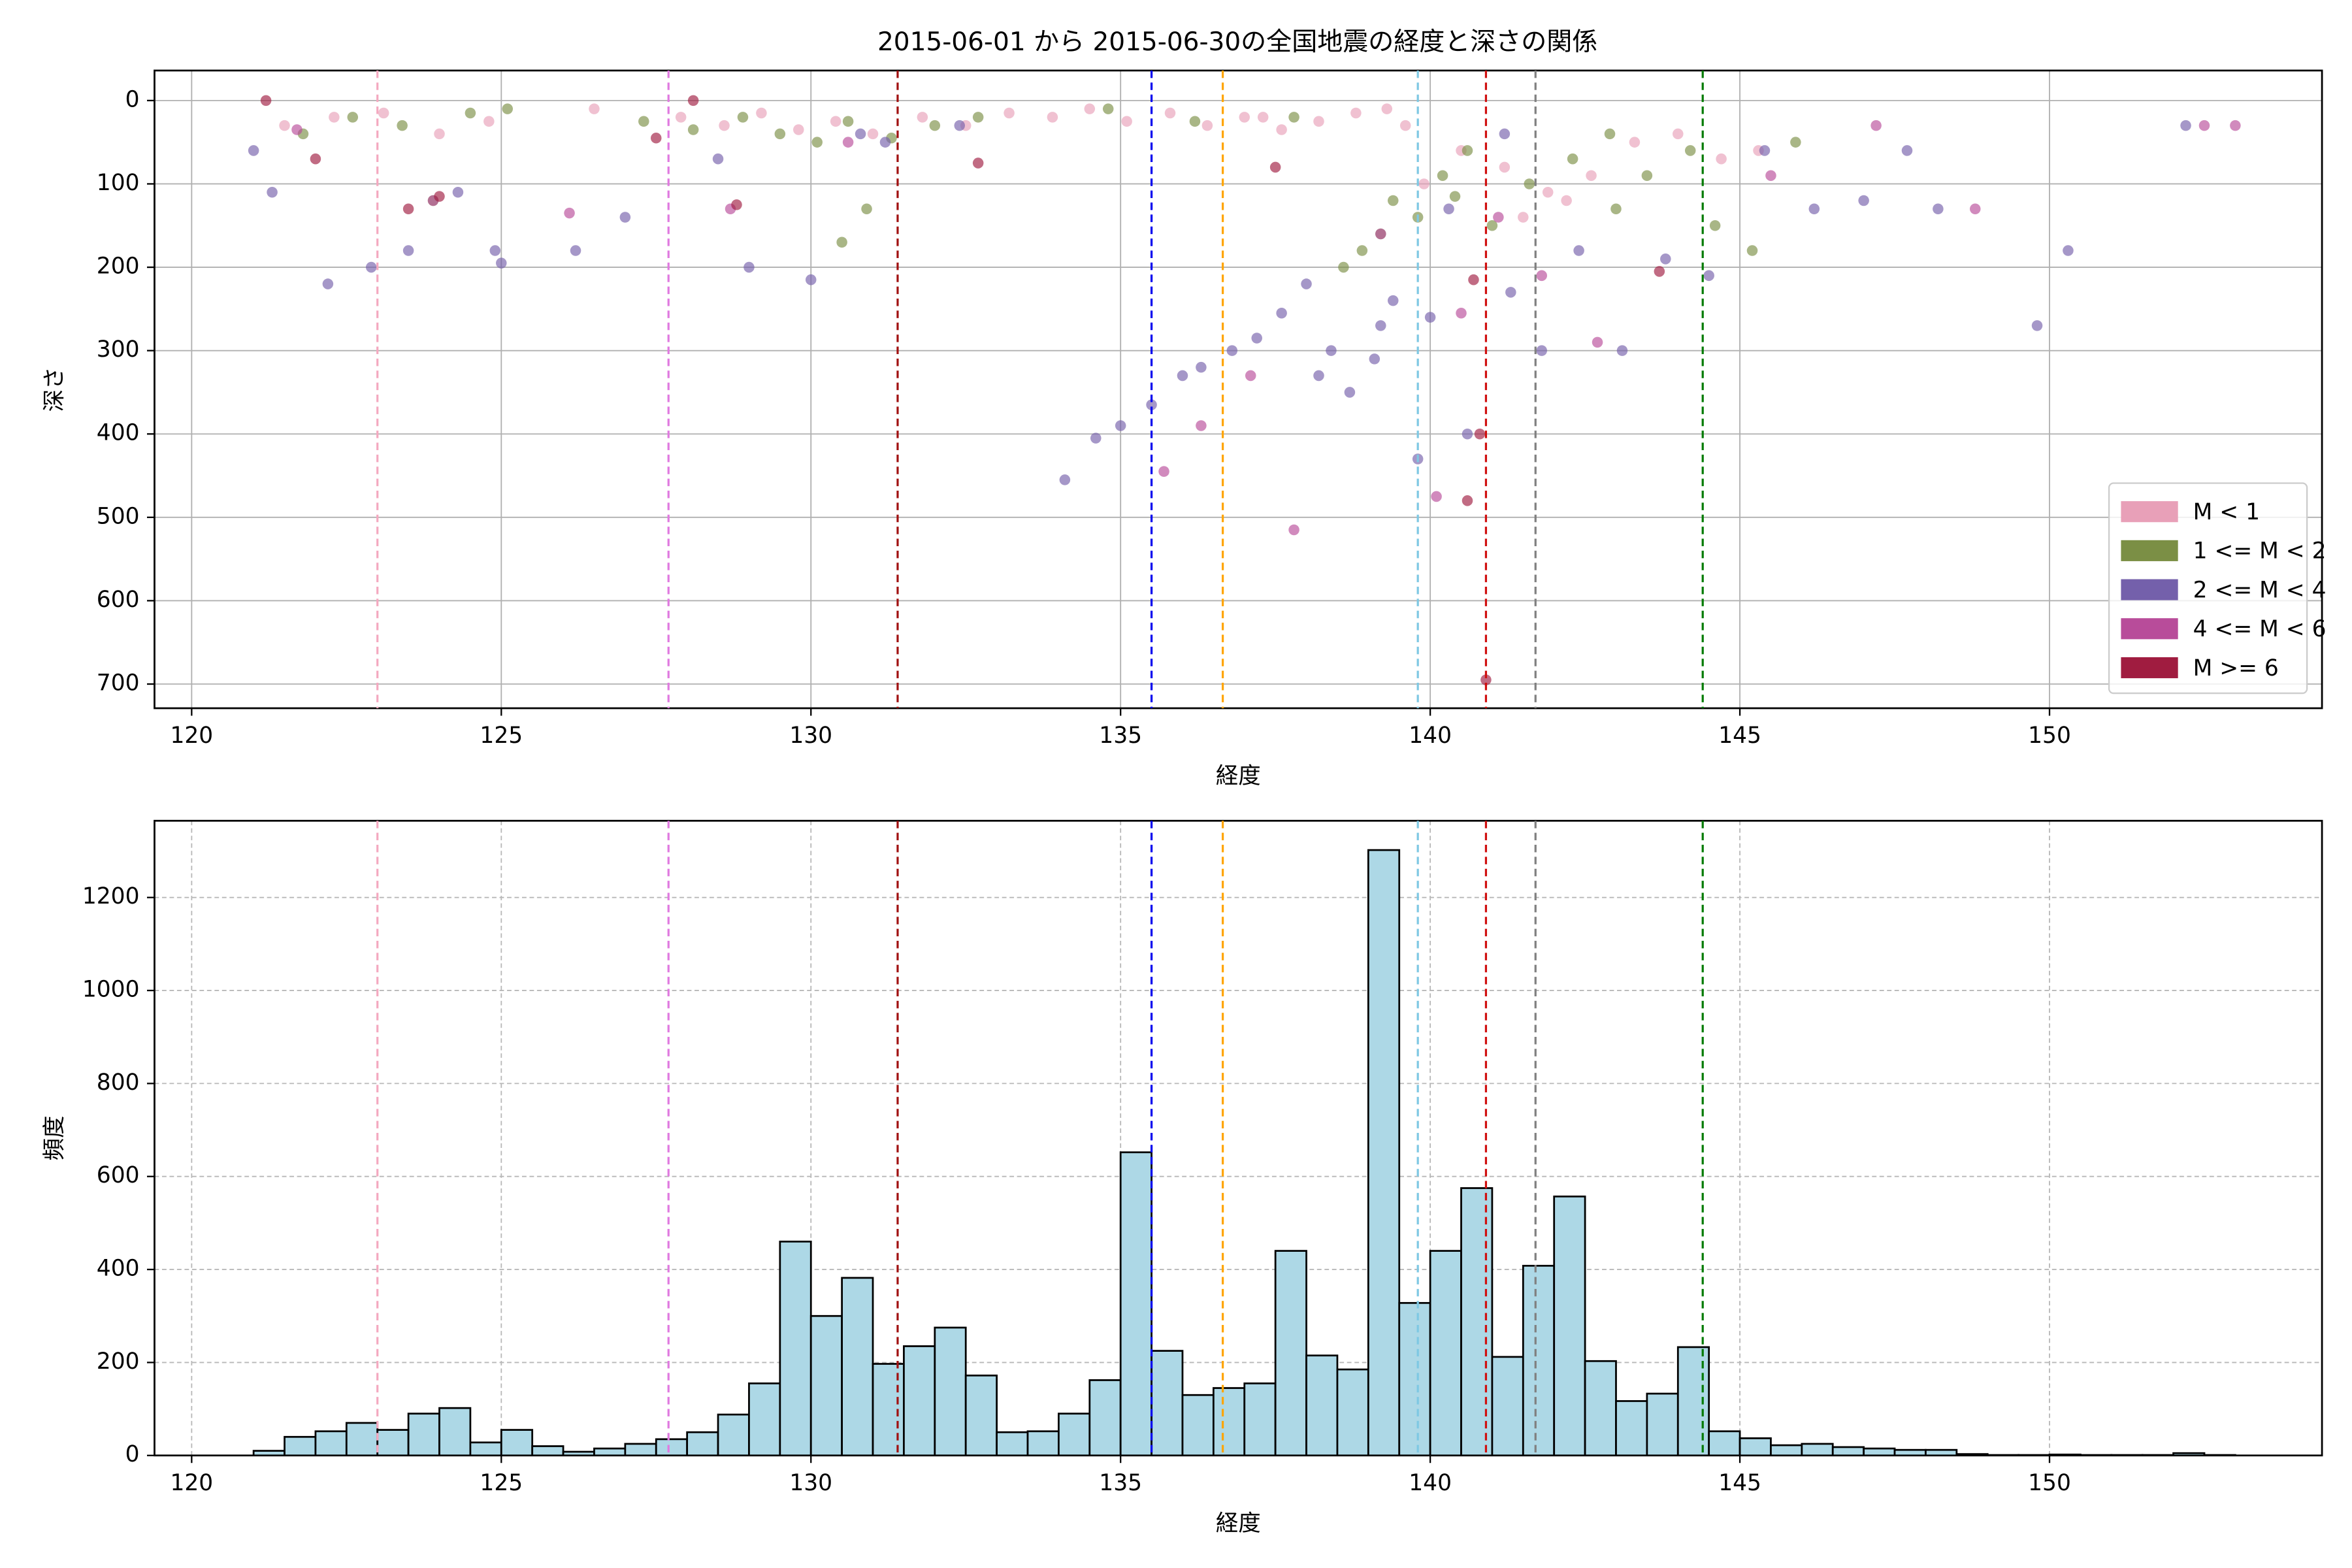 The image size is (2352, 1568). Describe the element at coordinates (2226, 512) in the screenshot. I see `legend-label: M < 1` at that location.